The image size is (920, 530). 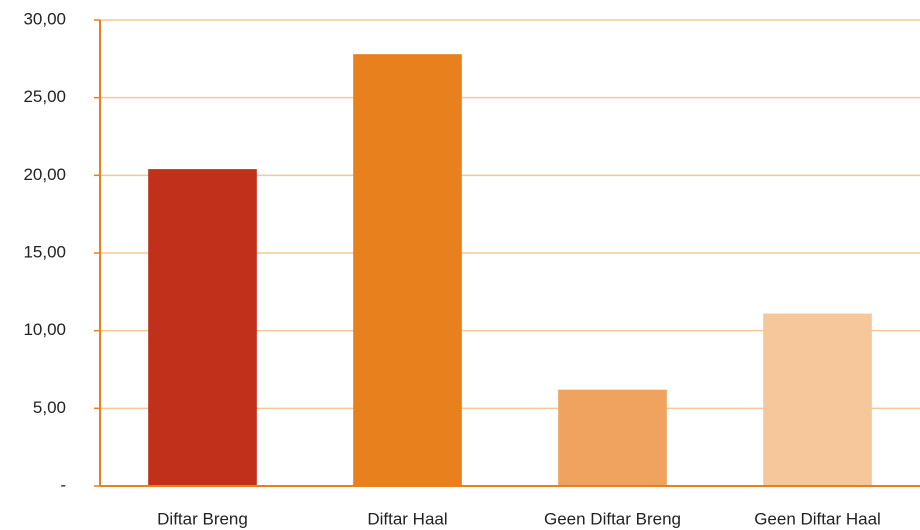 What do you see at coordinates (44, 329) in the screenshot?
I see `y-tick-label: 10,00` at bounding box center [44, 329].